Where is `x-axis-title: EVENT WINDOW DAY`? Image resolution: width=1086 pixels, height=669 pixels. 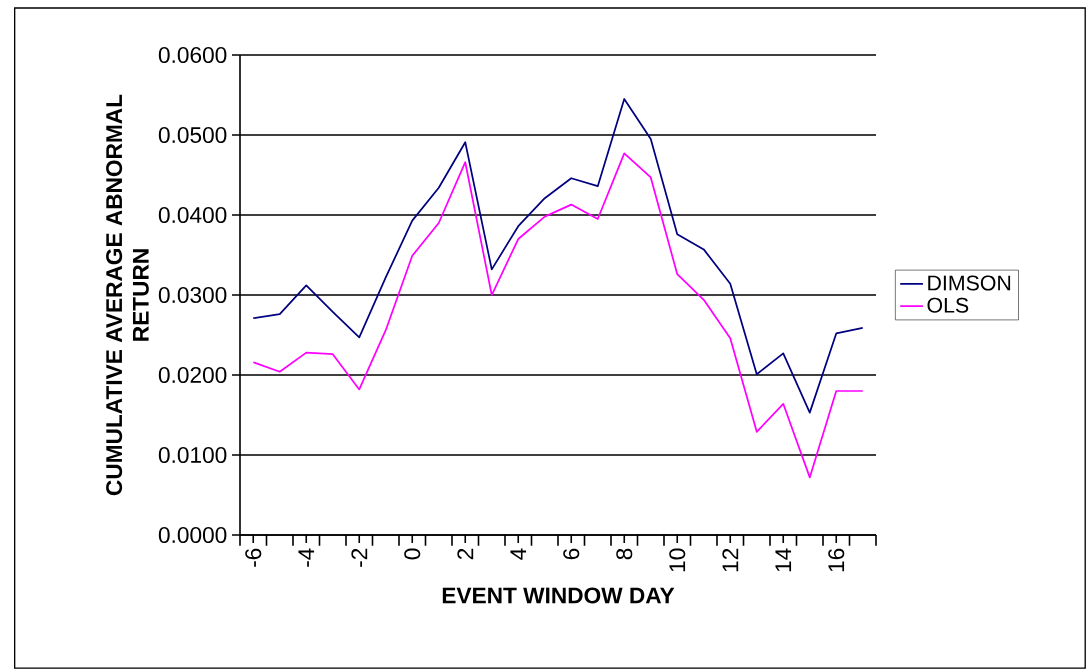
x-axis-title: EVENT WINDOW DAY is located at coordinates (558, 595).